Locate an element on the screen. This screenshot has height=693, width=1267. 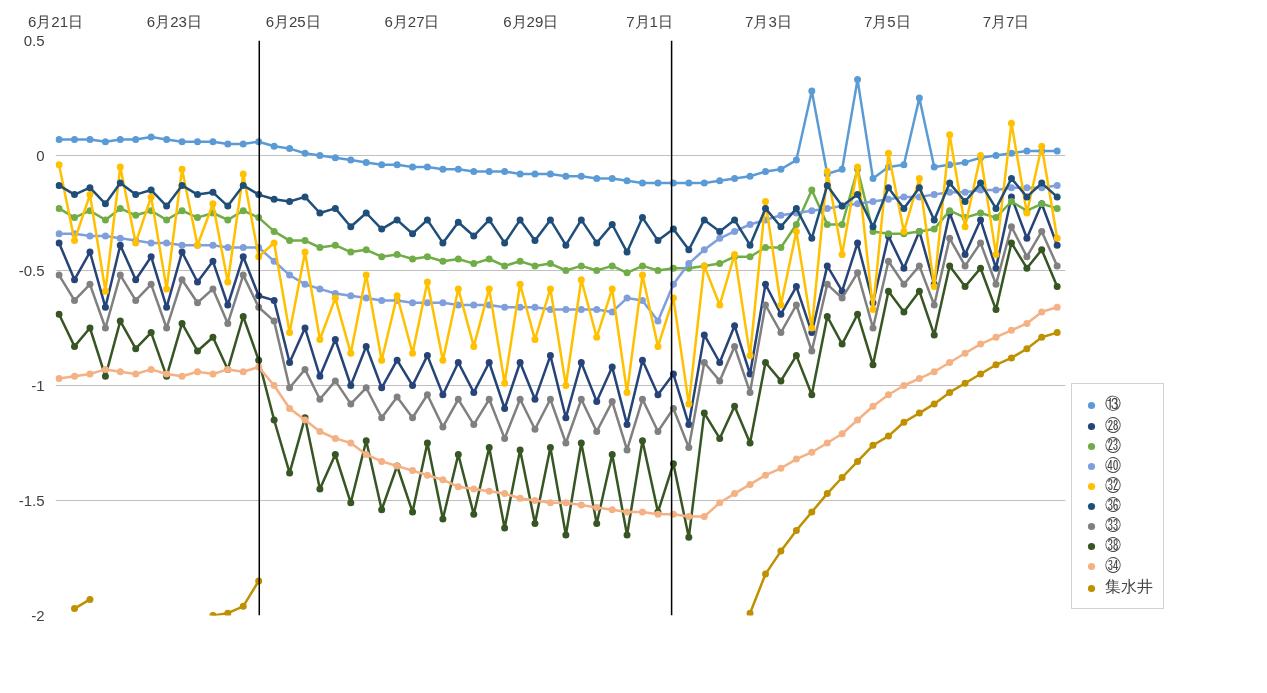
x-tick-label: 6月25日 is located at coordinates (293, 21).